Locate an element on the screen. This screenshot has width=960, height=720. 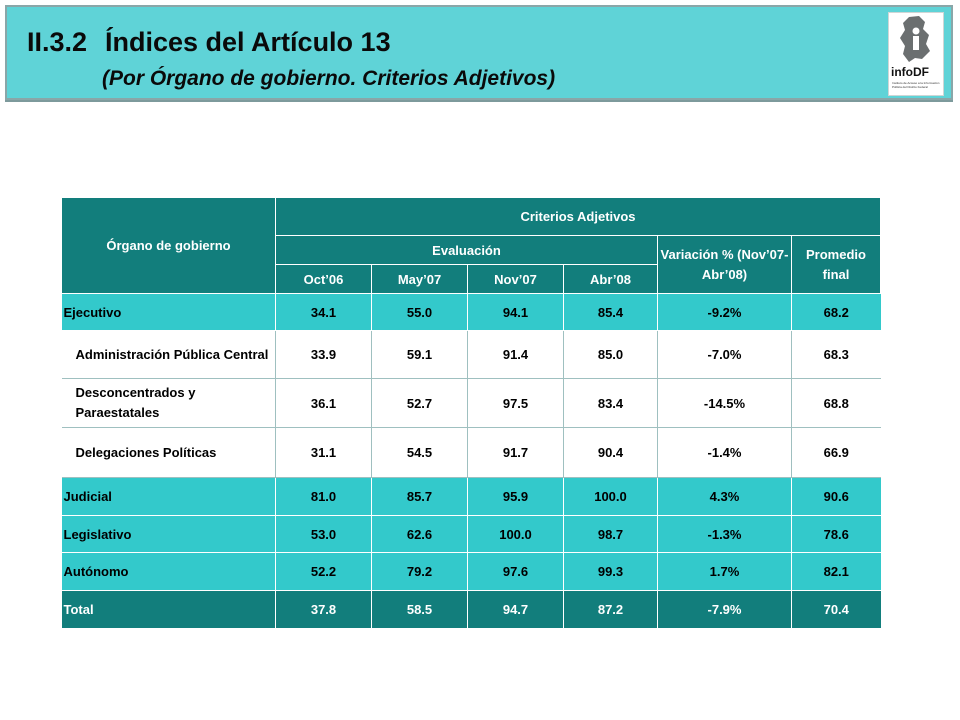
cell-value: 94.7 is located at coordinates (515, 609).